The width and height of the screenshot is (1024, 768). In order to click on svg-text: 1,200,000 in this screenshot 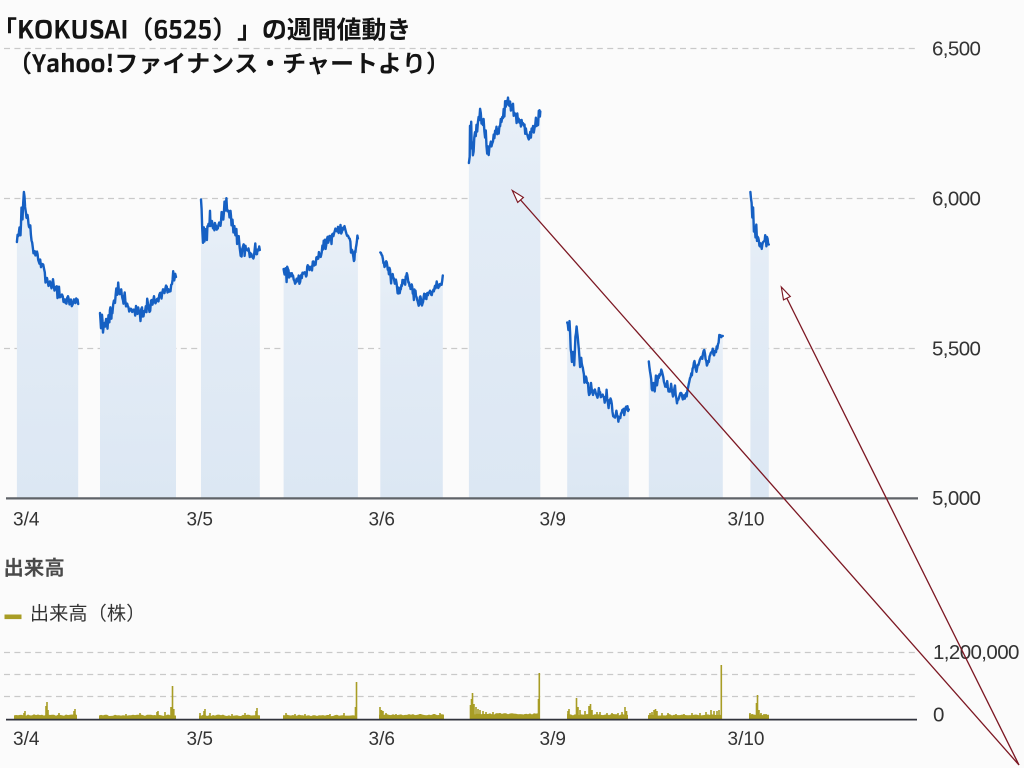, I will do `click(976, 652)`.